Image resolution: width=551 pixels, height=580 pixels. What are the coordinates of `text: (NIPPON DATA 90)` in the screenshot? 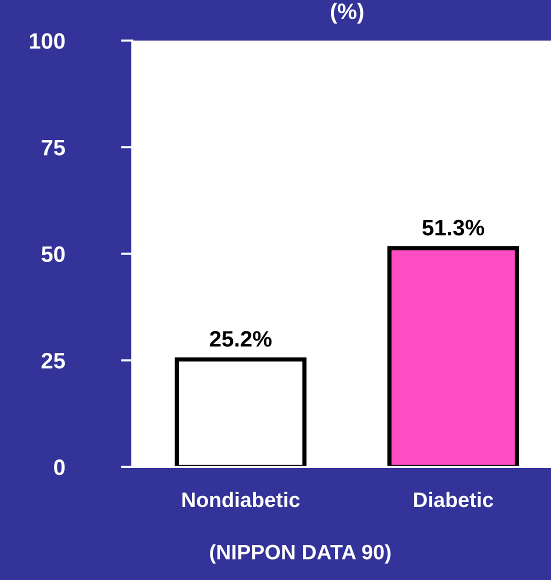 It's located at (300, 554).